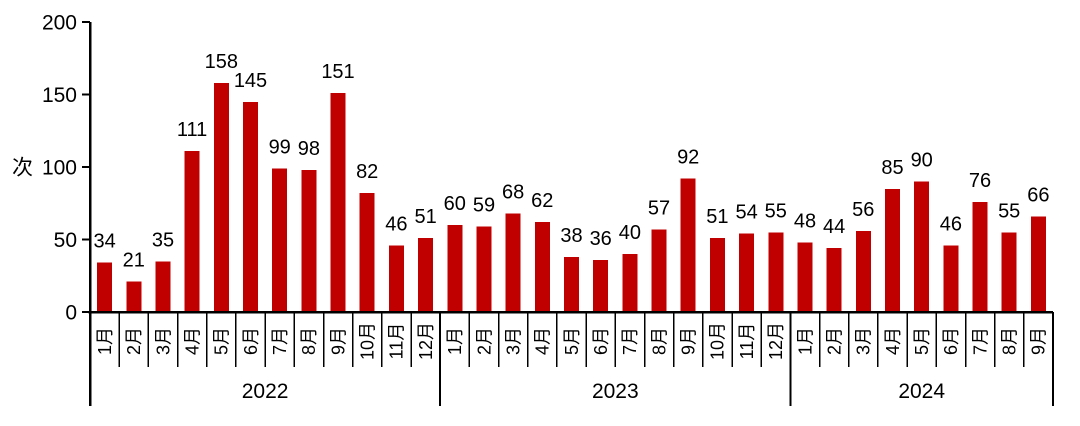  I want to click on bar-value-label: 56, so click(863, 210).